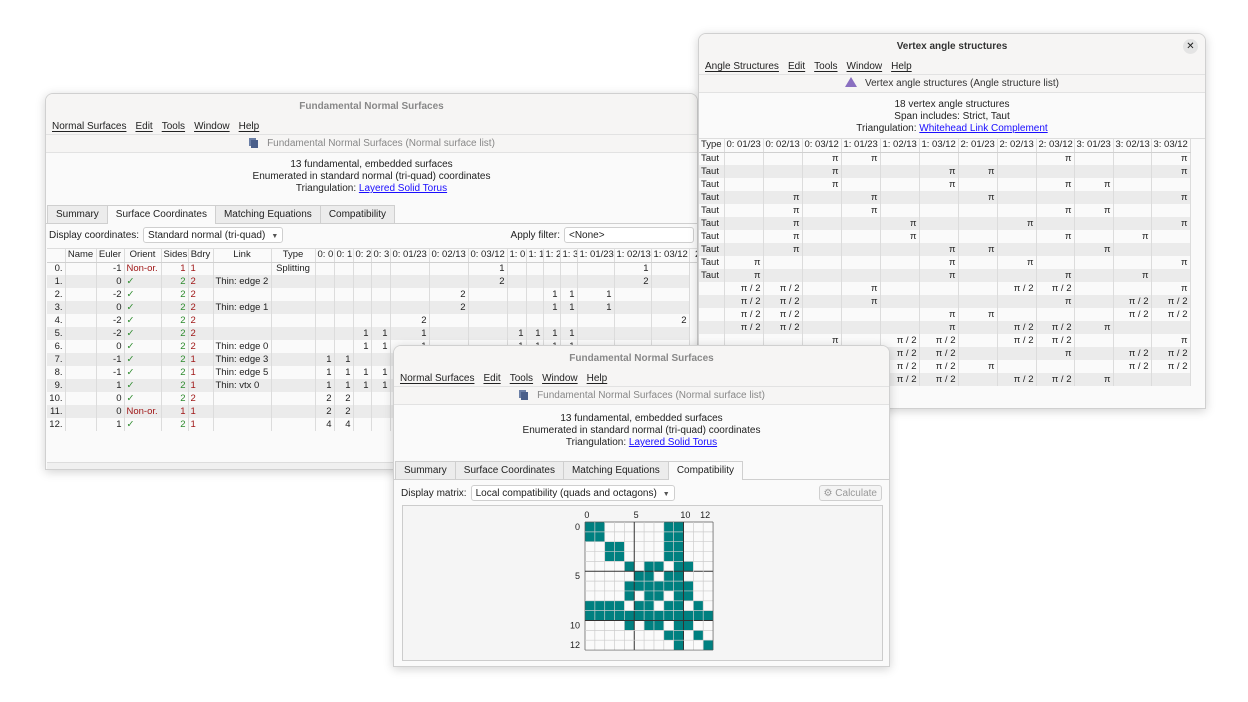  I want to click on column-header: 2: 01/23, so click(978, 146).